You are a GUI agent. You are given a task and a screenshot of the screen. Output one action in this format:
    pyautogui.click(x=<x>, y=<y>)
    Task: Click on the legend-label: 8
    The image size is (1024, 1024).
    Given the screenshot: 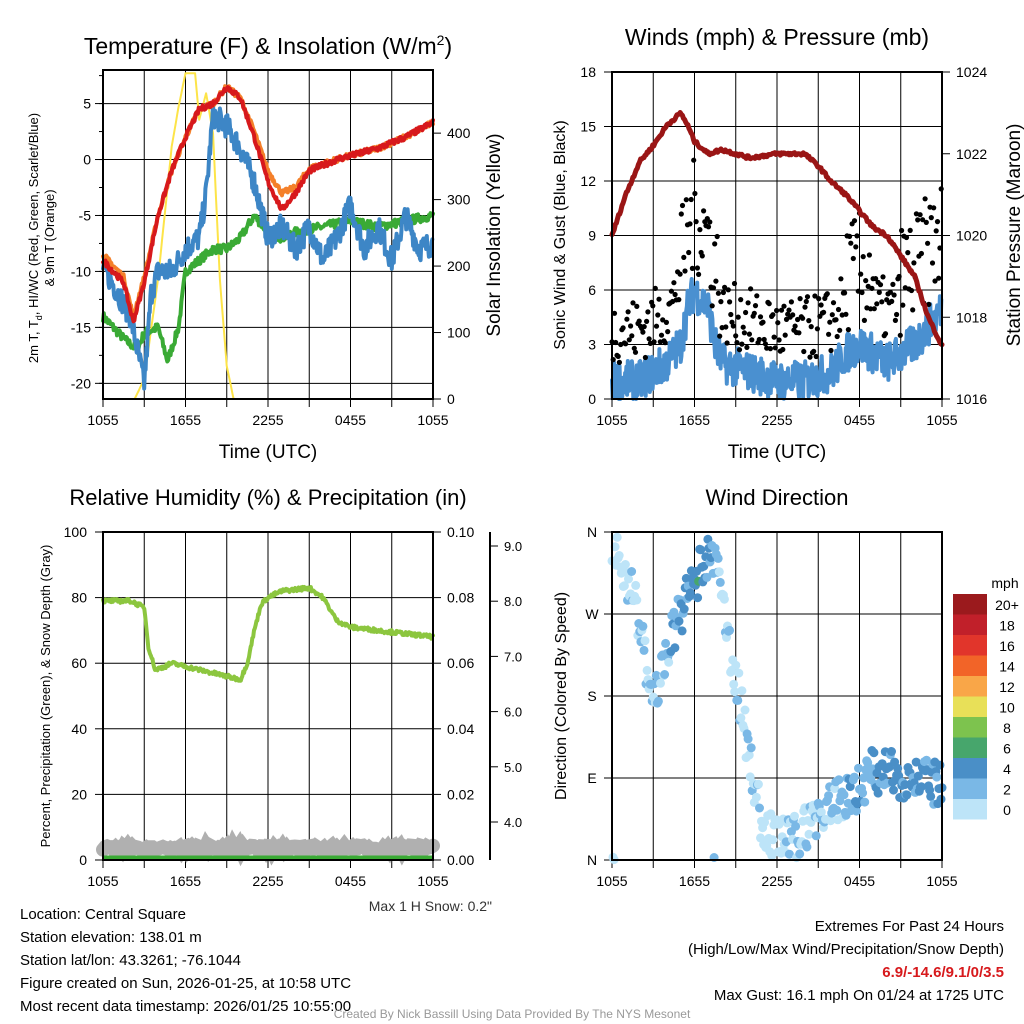 What is the action you would take?
    pyautogui.click(x=1007, y=728)
    